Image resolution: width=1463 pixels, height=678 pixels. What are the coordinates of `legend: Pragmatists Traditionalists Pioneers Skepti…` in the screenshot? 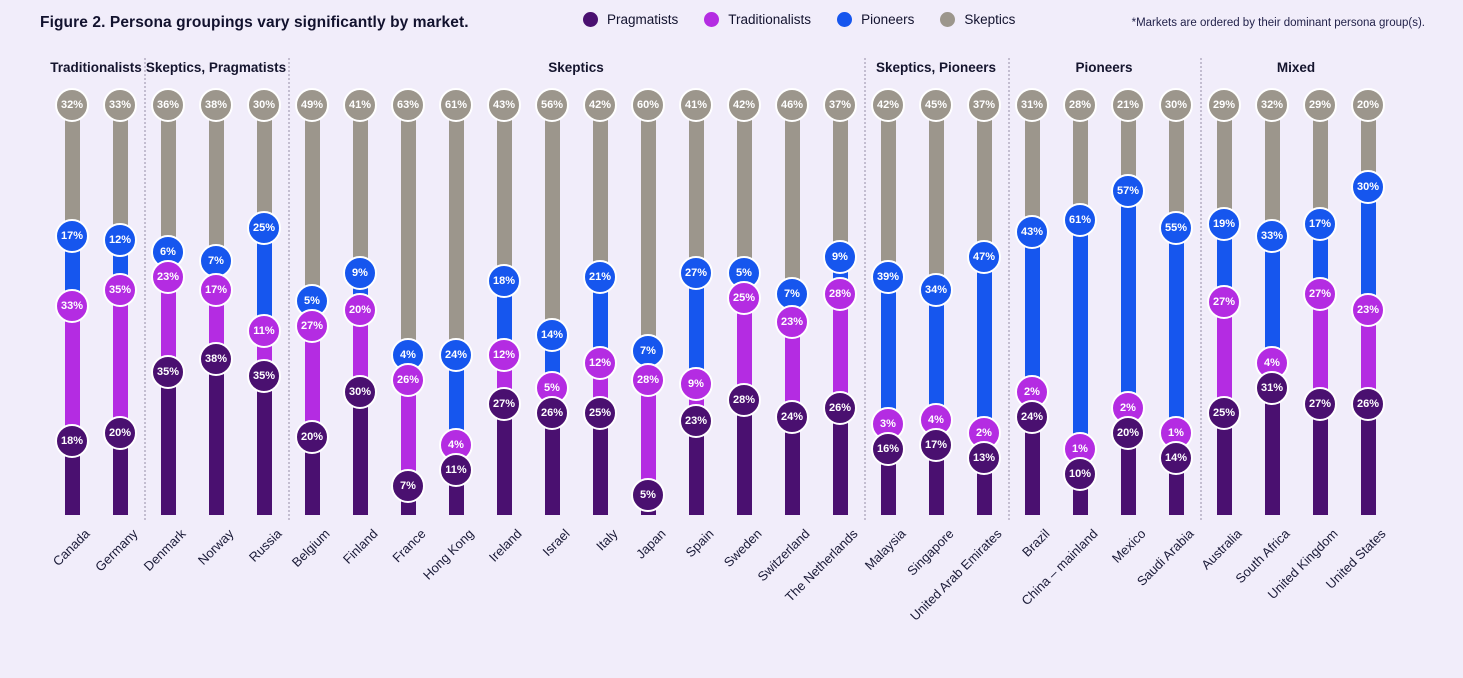 It's located at (799, 19).